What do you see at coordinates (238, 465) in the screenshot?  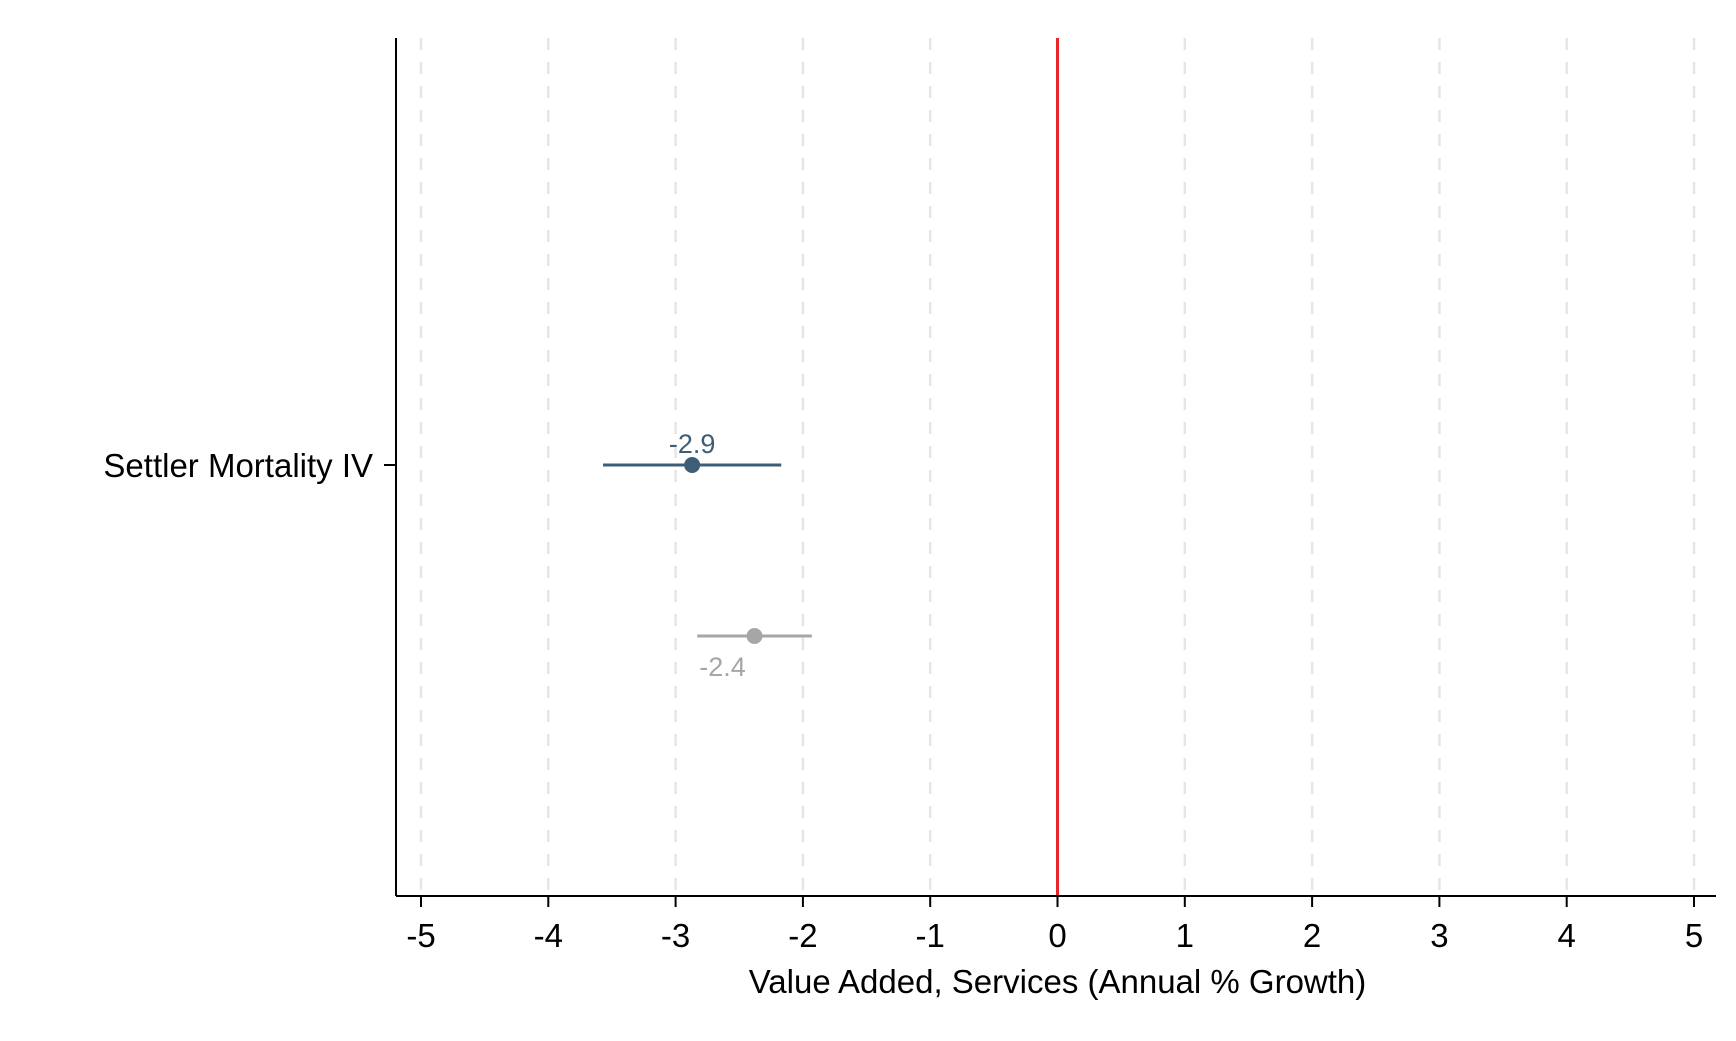 I see `y-category-label: Settler Mortality IV` at bounding box center [238, 465].